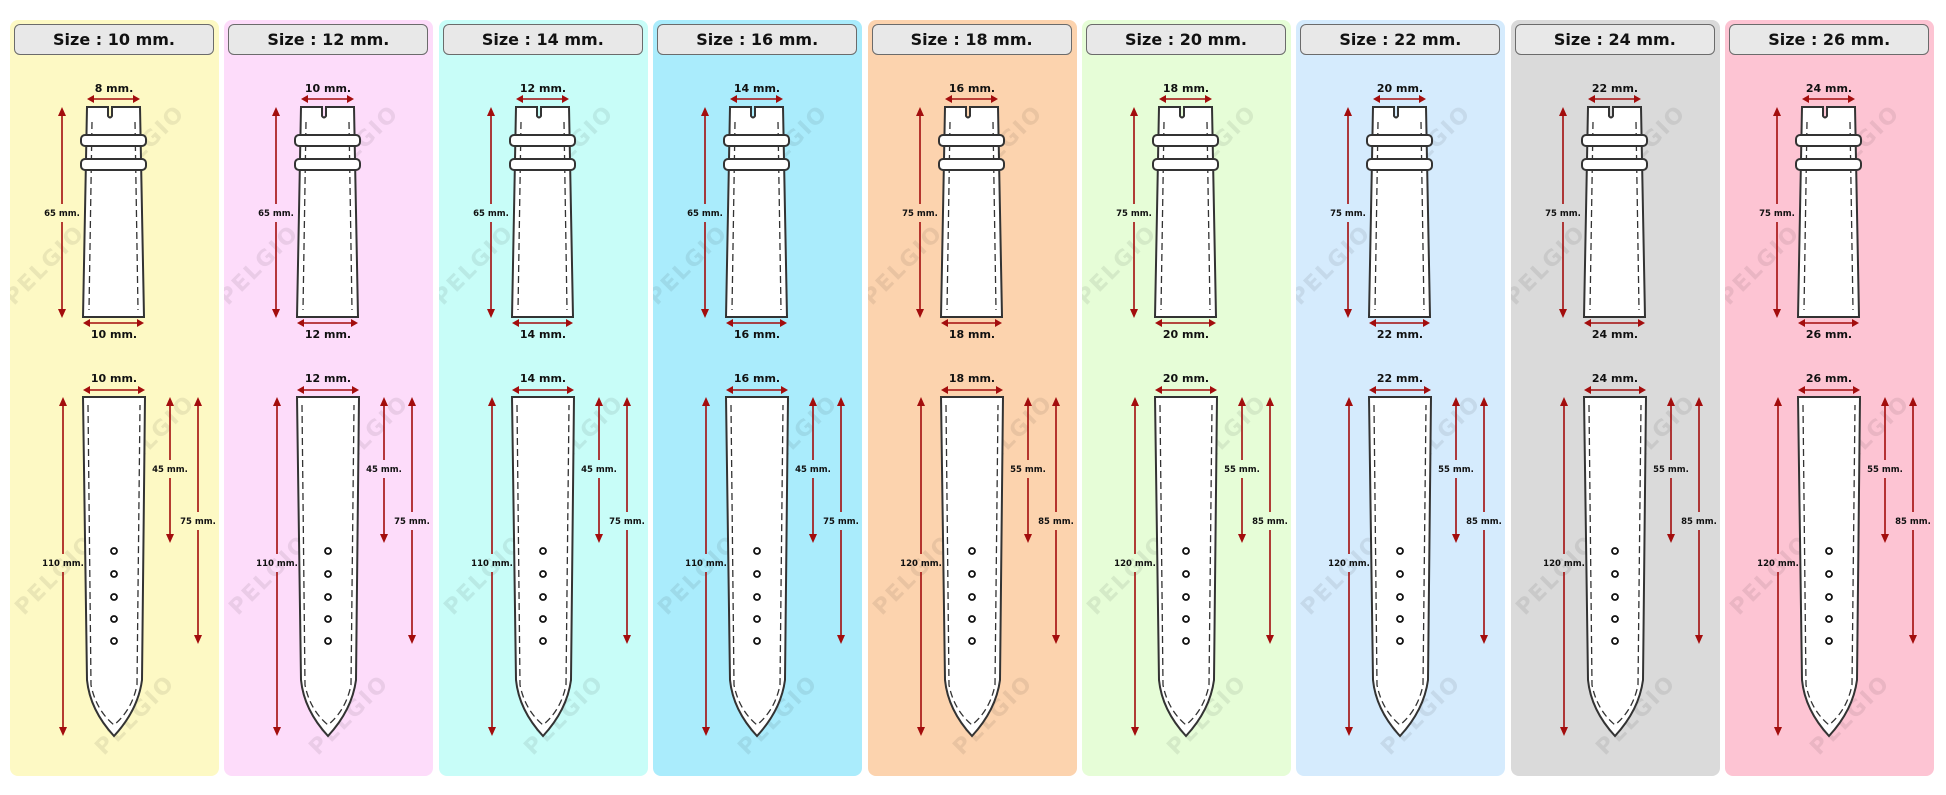  I want to click on size-title: Size : 16 mm., so click(757, 39).